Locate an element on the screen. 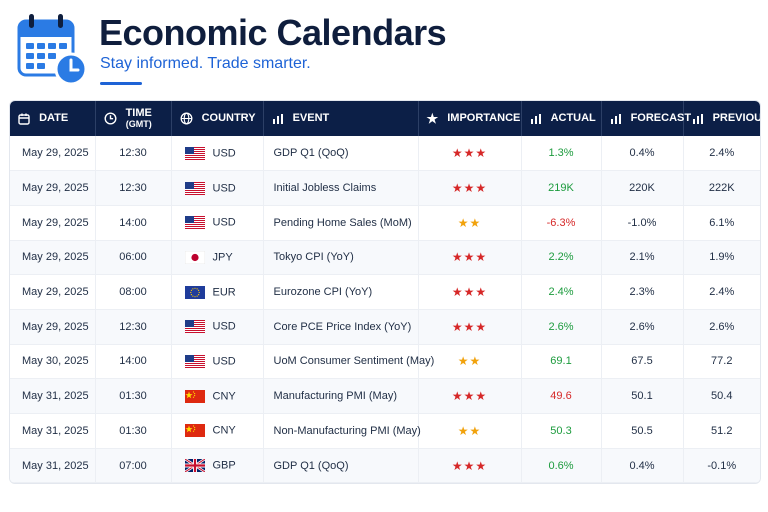  cell-forecast: -1.0% is located at coordinates (642, 223).